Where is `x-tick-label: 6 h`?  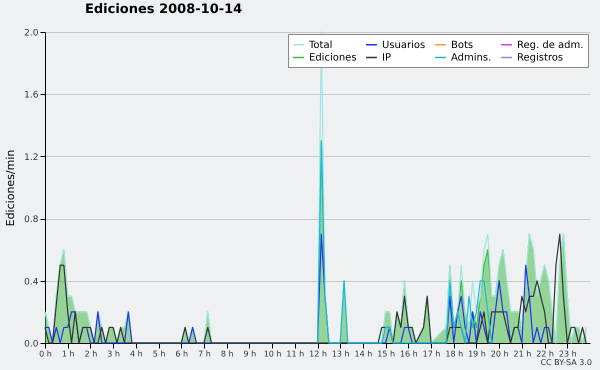
x-tick-label: 6 h is located at coordinates (181, 354).